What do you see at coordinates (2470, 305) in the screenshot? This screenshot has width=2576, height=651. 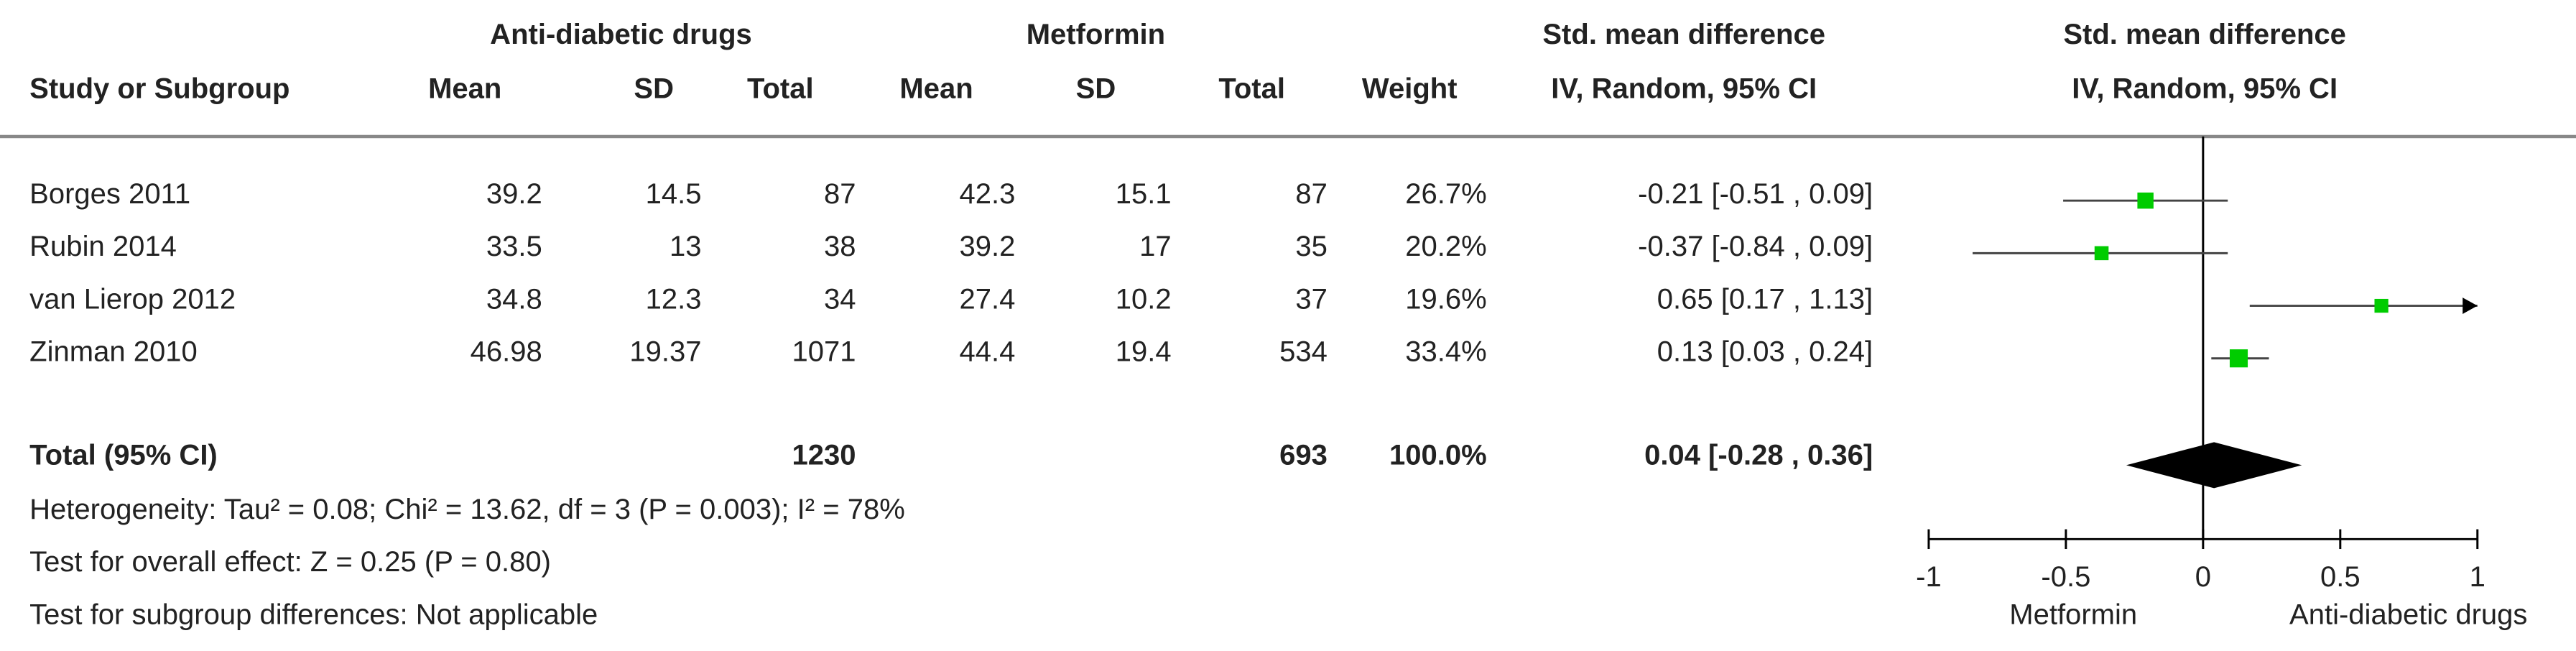 I see `ci-arrow` at bounding box center [2470, 305].